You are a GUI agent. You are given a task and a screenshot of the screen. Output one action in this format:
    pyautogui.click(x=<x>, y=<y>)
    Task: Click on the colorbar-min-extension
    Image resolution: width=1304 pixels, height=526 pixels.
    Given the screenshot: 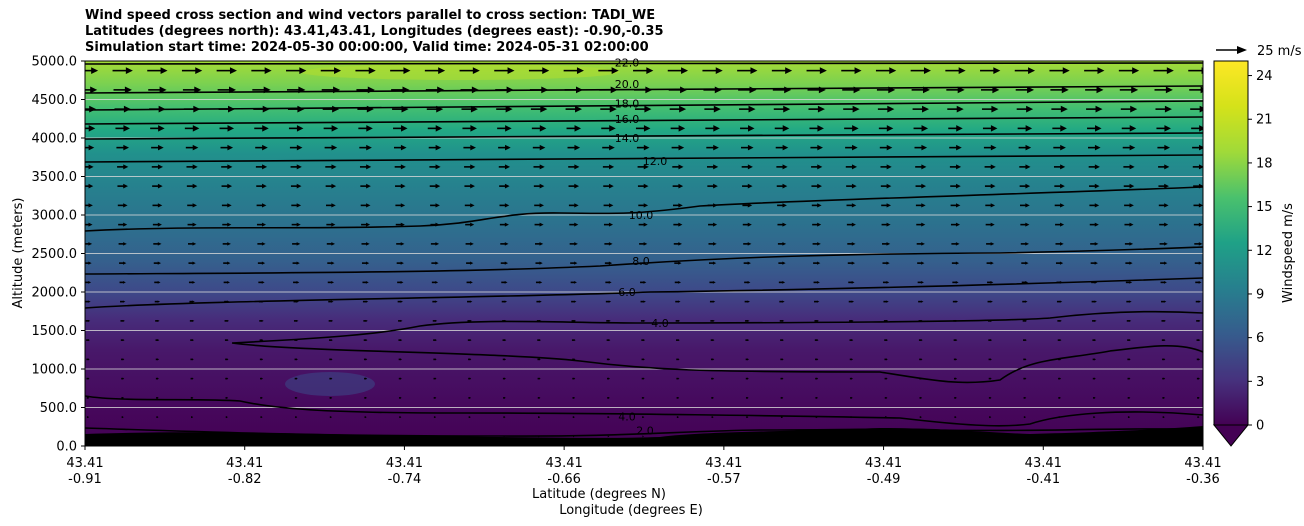 What is the action you would take?
    pyautogui.click(x=1231, y=435)
    